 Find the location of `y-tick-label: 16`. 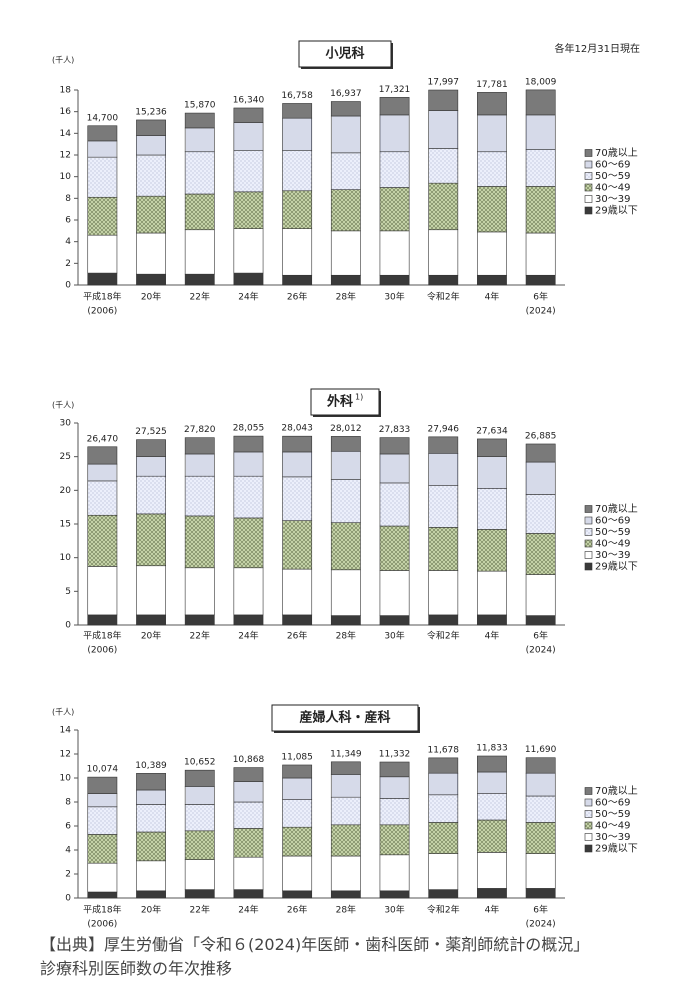

y-tick-label: 16 is located at coordinates (66, 112).